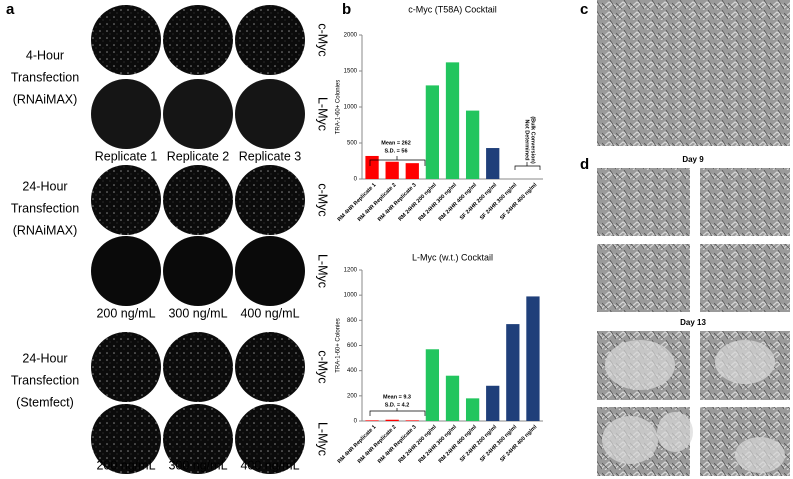 The width and height of the screenshot is (793, 479). Describe the element at coordinates (351, 36) in the screenshot. I see `y-tick-label: 2000` at that location.